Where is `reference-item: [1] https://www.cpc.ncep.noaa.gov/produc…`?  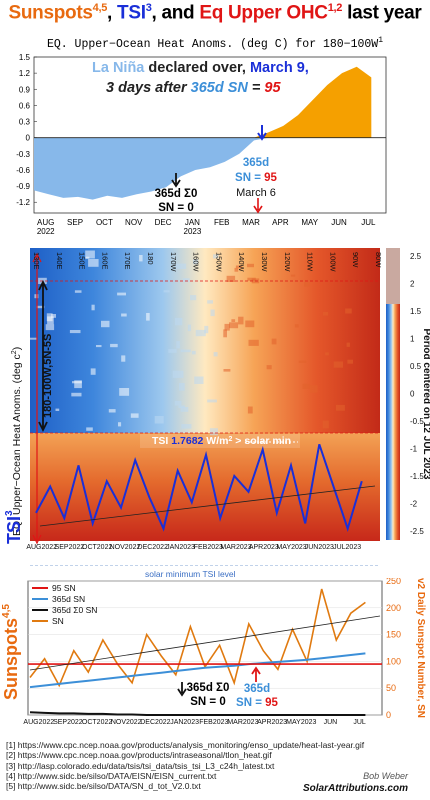
reference-item: [1] https://www.cpc.ncep.noaa.gov/produc… is located at coordinates (185, 745).